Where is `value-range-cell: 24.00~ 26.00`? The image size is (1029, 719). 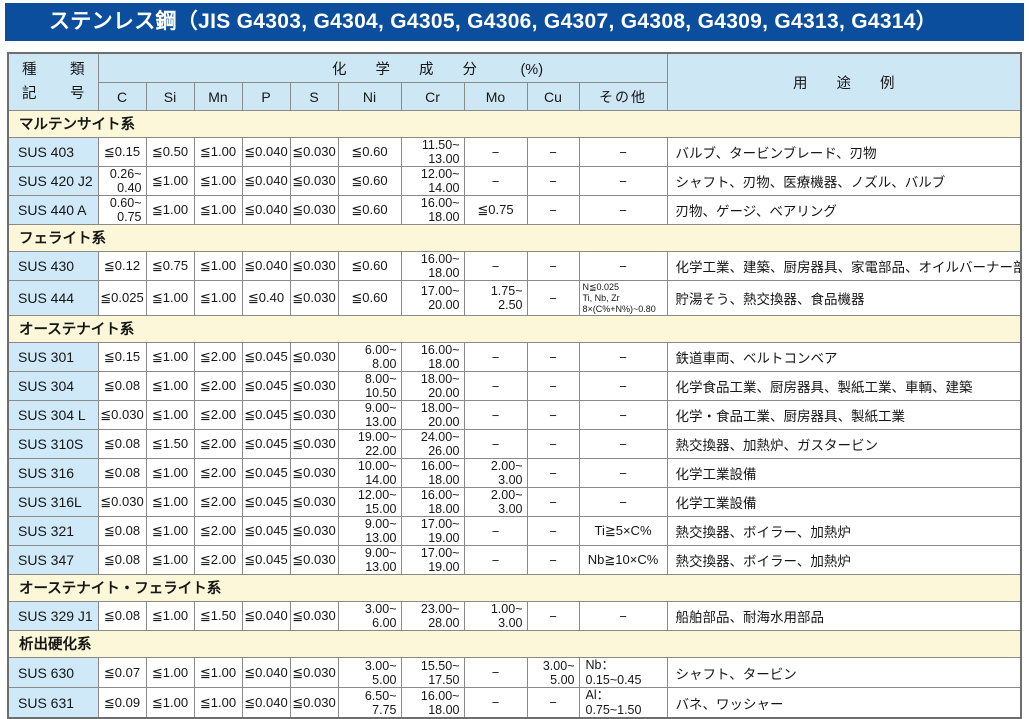 value-range-cell: 24.00~ 26.00 is located at coordinates (432, 444).